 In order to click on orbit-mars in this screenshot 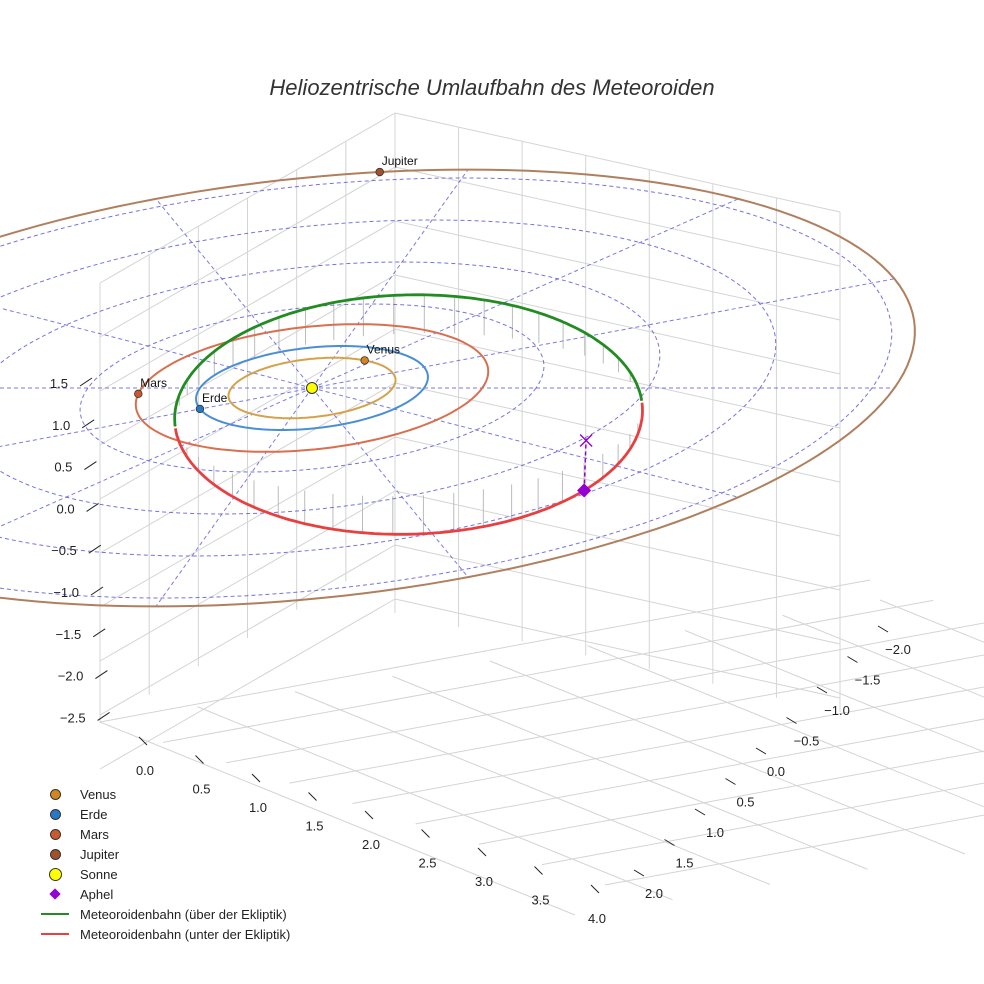, I will do `click(312, 388)`.